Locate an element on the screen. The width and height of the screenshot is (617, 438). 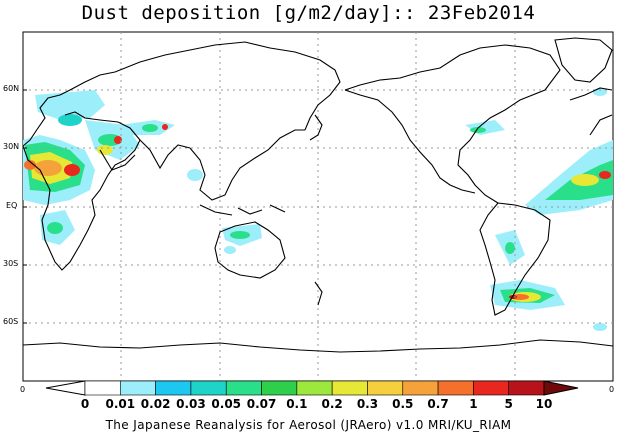
colorbar-tick-label: 0.3 is located at coordinates (367, 404).